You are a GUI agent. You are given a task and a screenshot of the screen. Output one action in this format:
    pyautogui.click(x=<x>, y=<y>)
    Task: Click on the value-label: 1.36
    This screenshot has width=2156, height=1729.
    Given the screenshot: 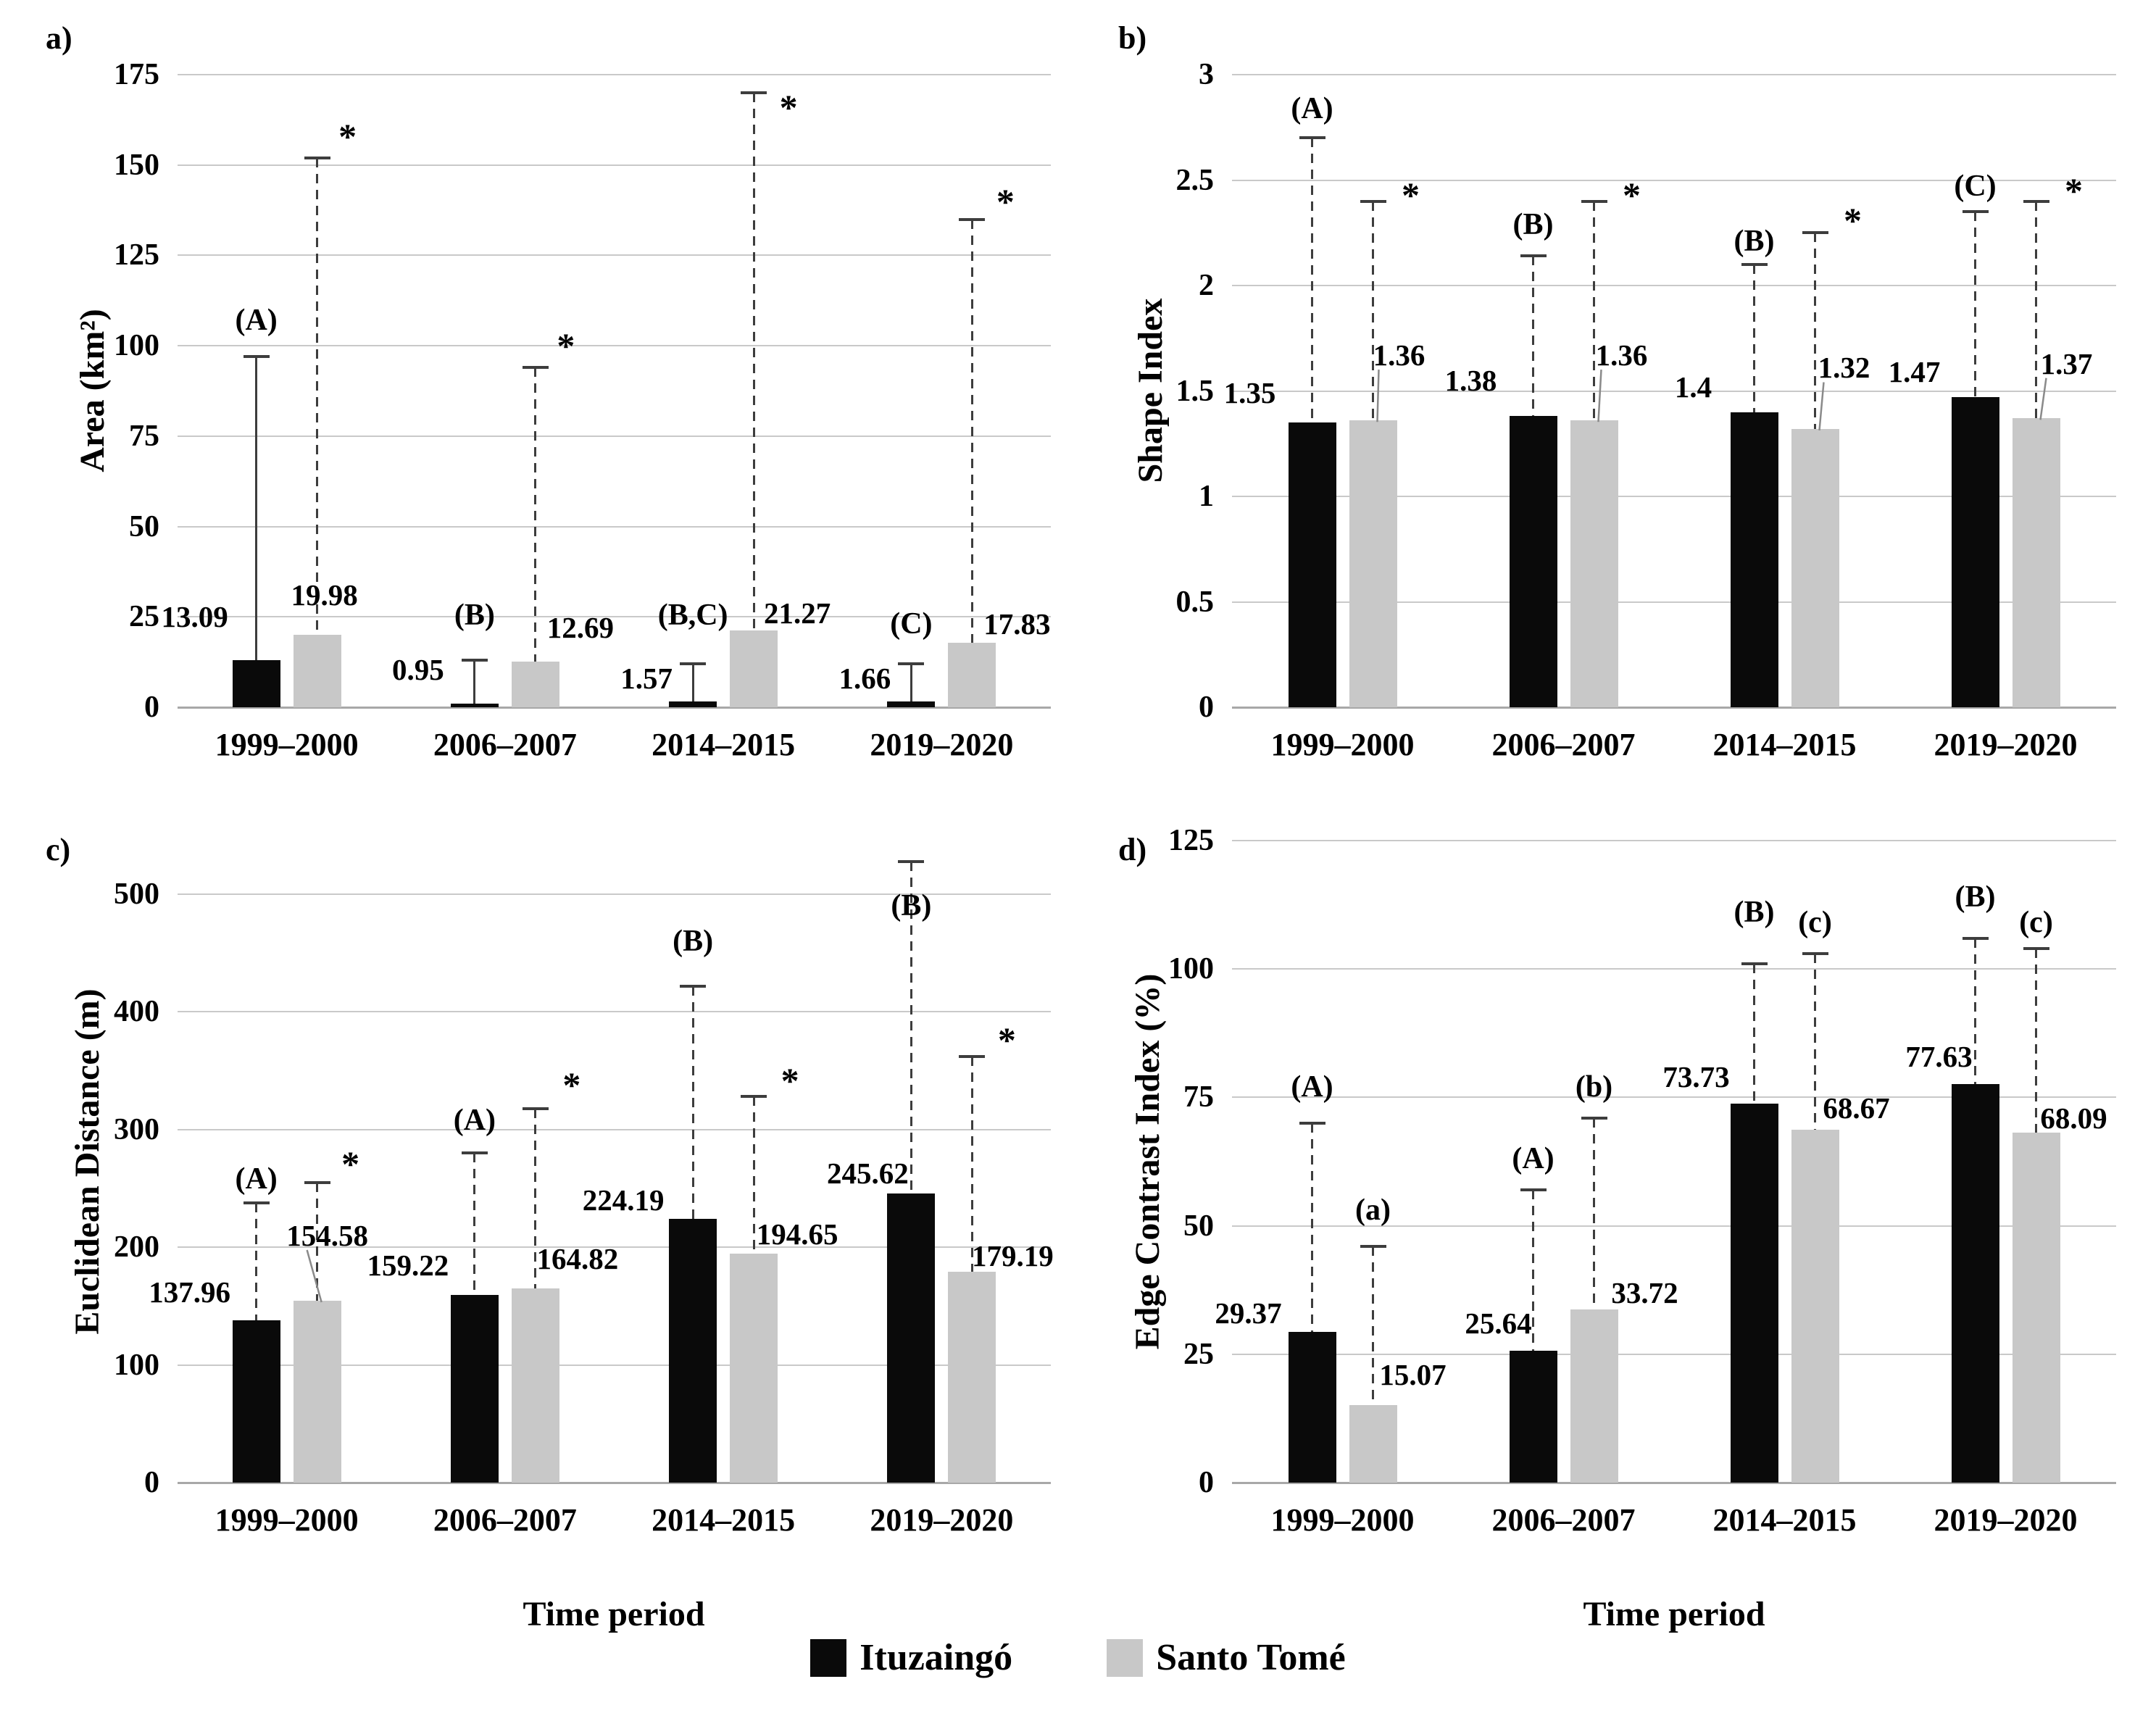 What is the action you would take?
    pyautogui.click(x=1621, y=355)
    